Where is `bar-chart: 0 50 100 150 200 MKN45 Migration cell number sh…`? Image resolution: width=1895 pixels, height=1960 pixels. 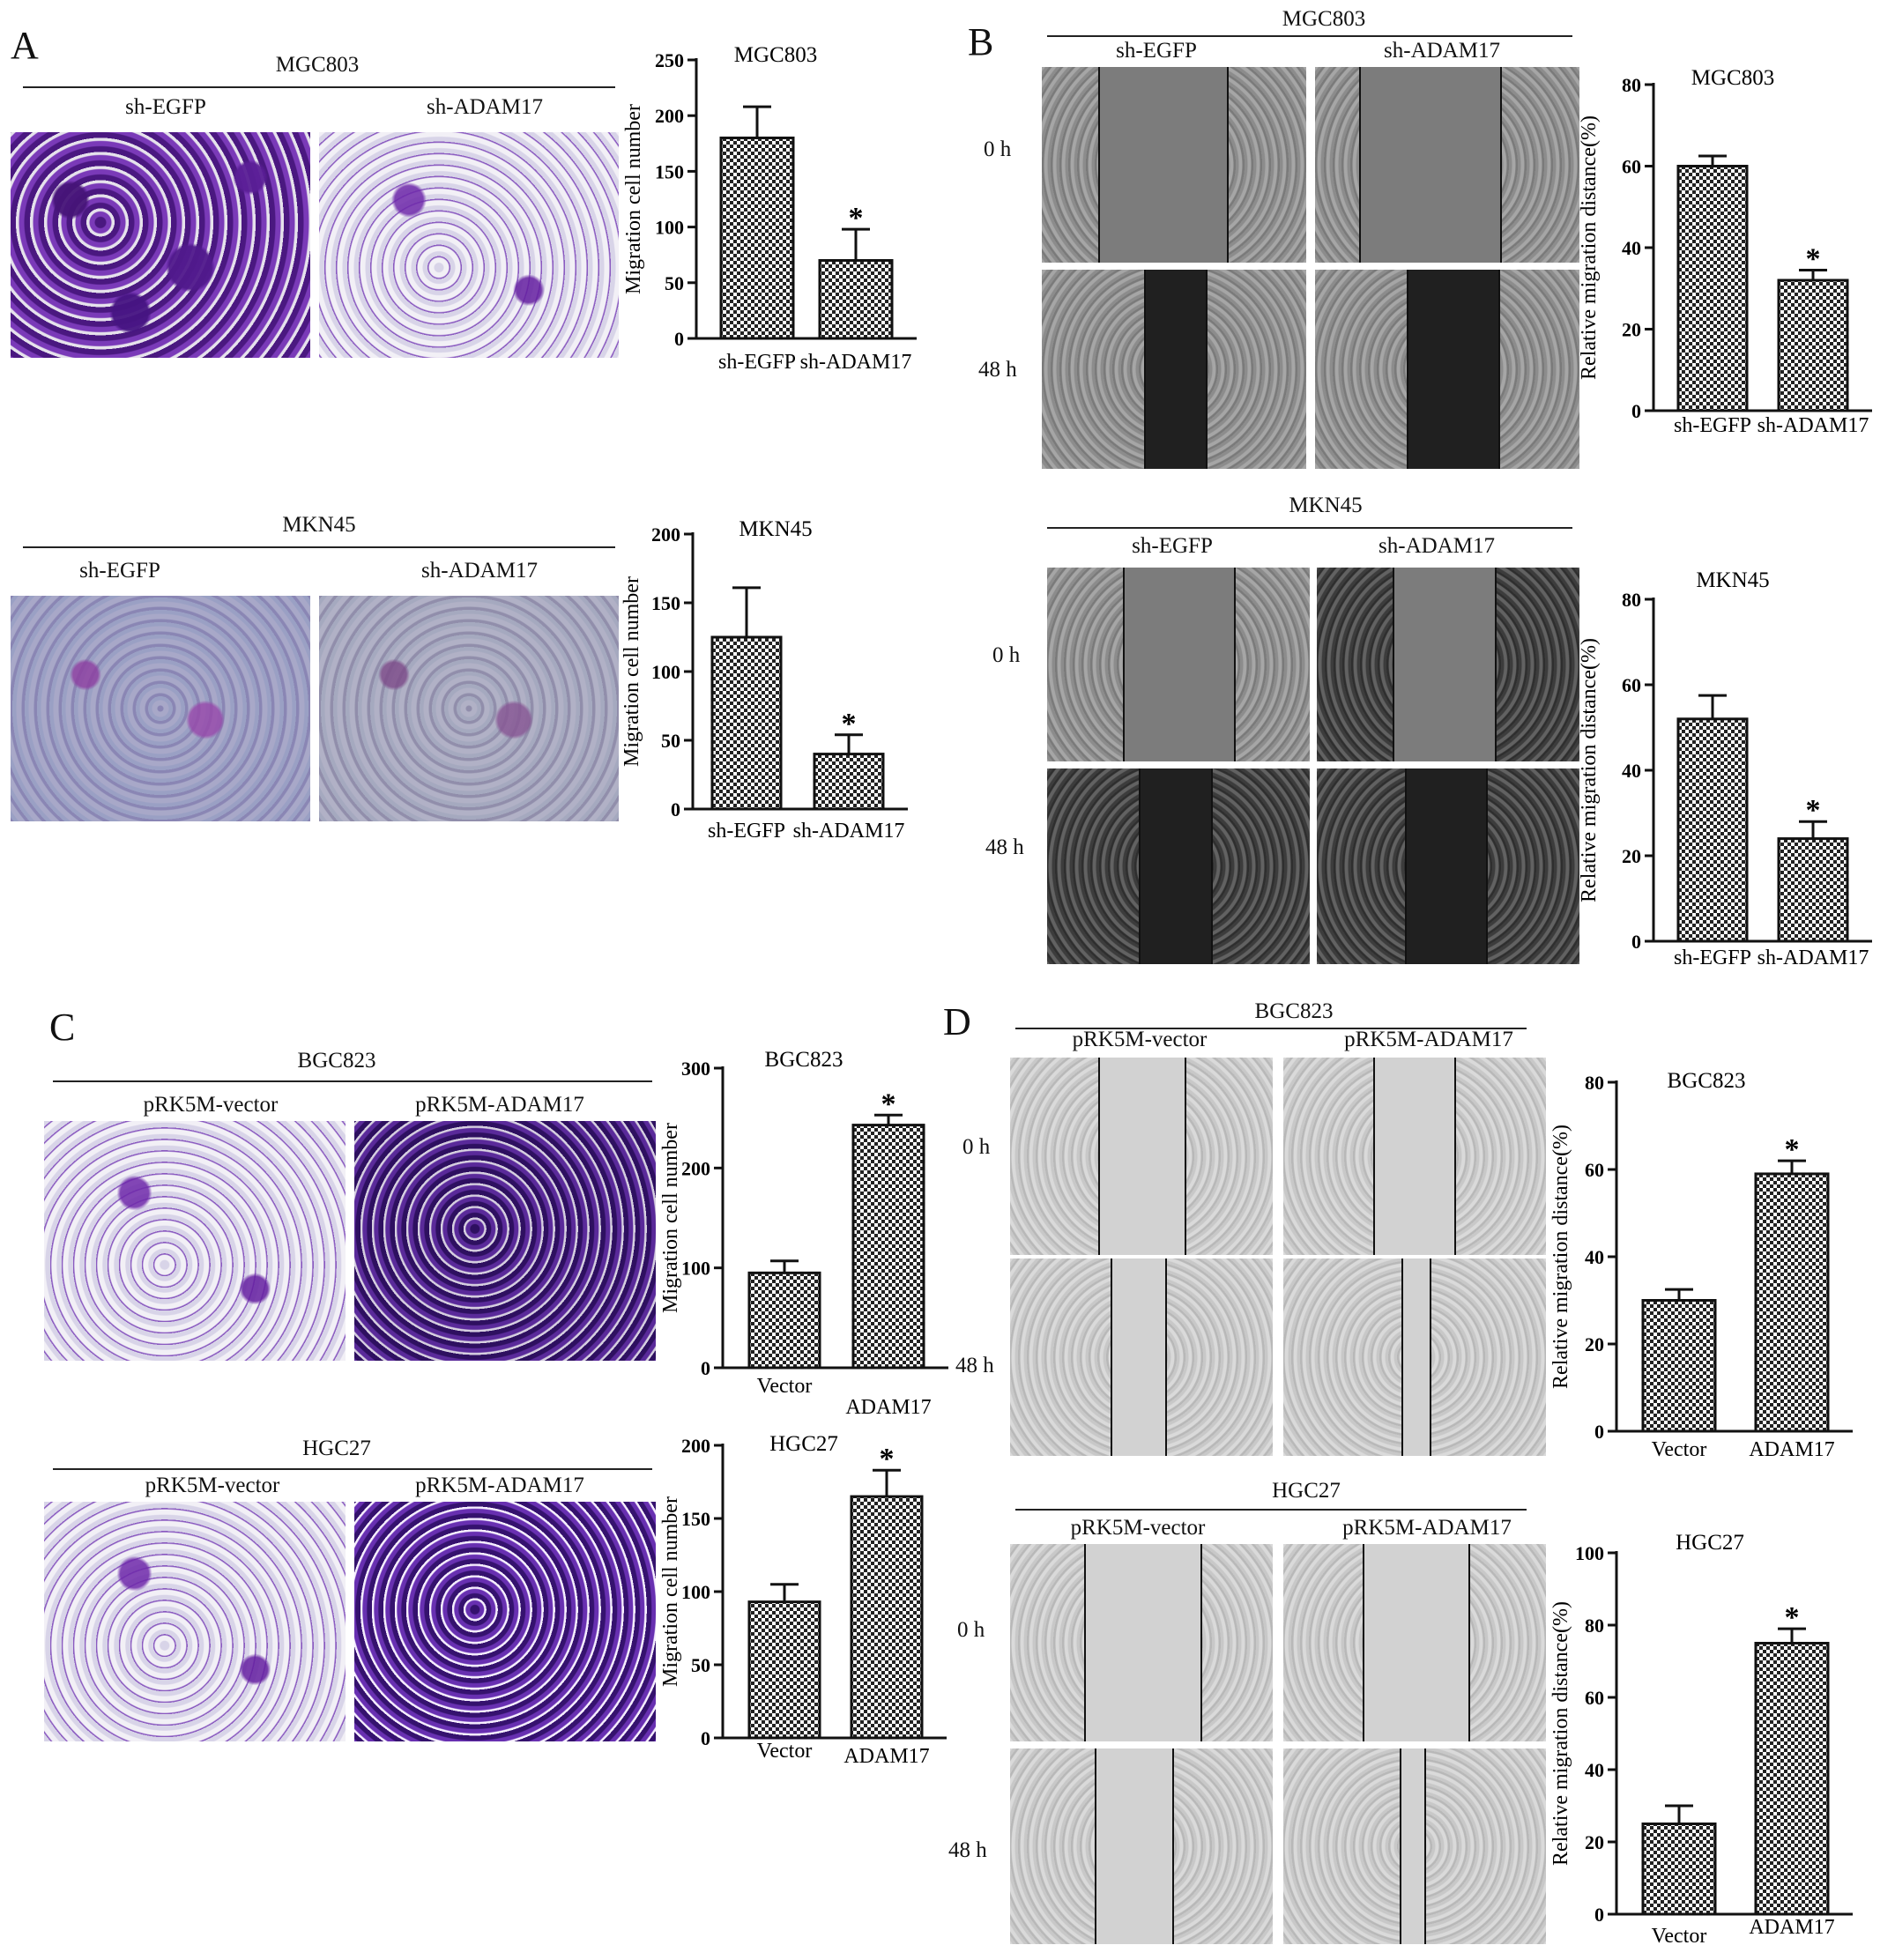 bar-chart: 0 50 100 150 200 MKN45 Migration cell number sh… is located at coordinates (764, 680).